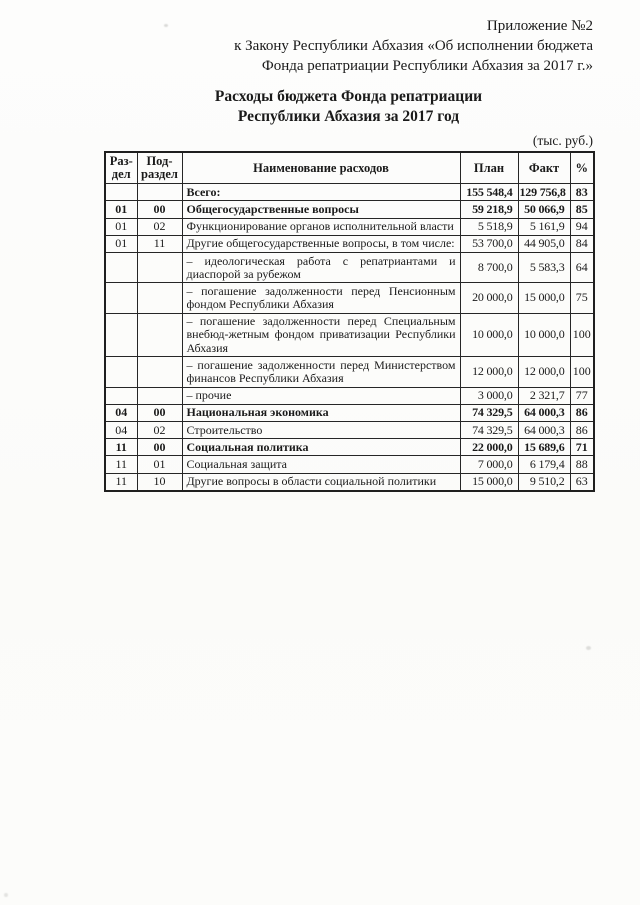 The width and height of the screenshot is (640, 905). Describe the element at coordinates (582, 209) in the screenshot. I see `cell-percent: 85` at that location.